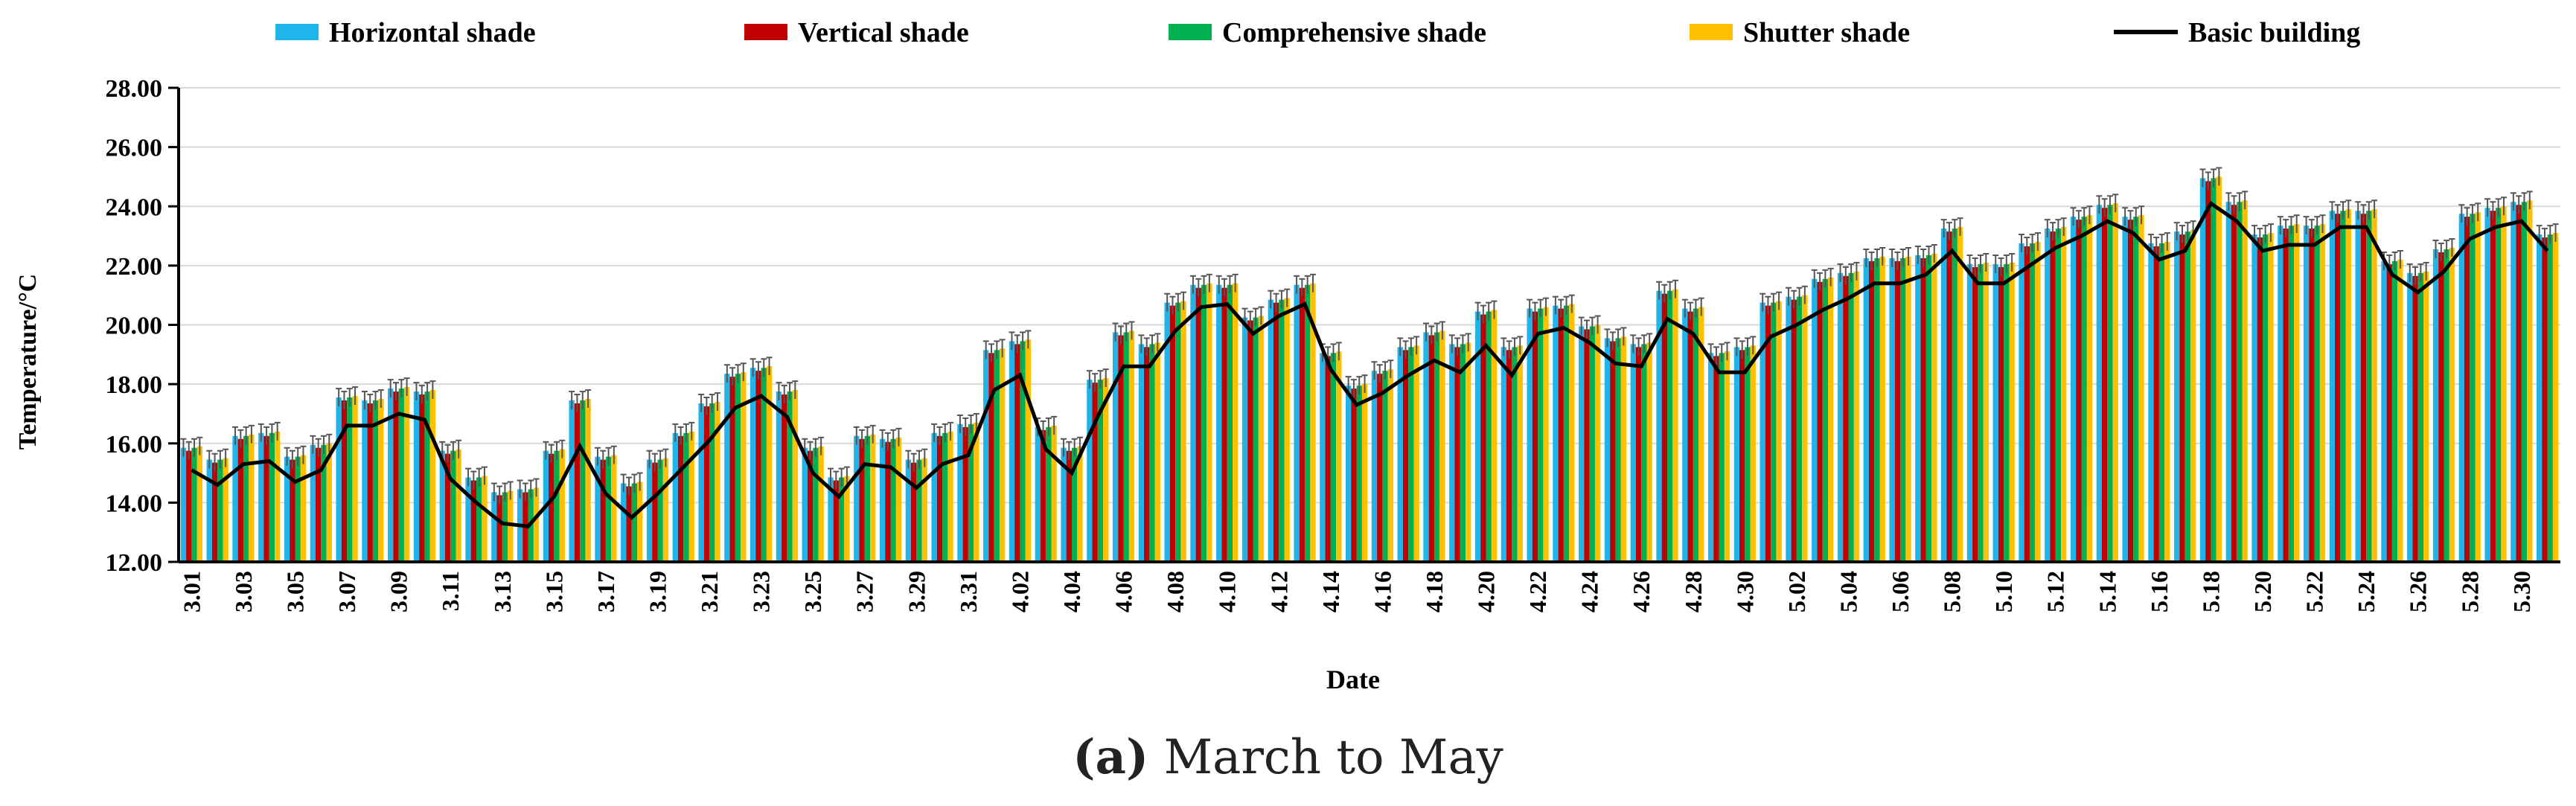 The width and height of the screenshot is (2576, 806). What do you see at coordinates (1019, 592) in the screenshot?
I see `x-tick-label: 4.02` at bounding box center [1019, 592].